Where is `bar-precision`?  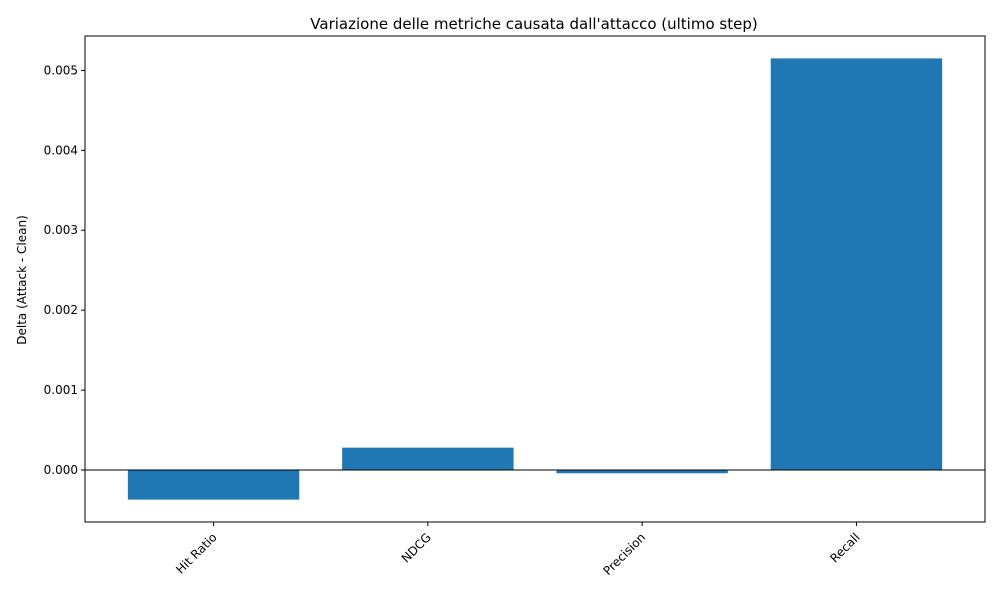 bar-precision is located at coordinates (642, 472).